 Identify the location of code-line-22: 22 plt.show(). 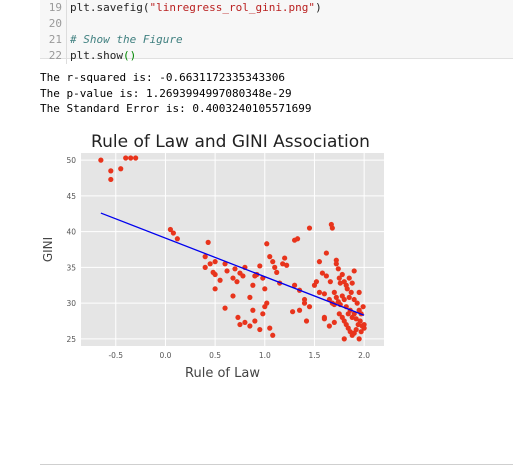
(276, 56).